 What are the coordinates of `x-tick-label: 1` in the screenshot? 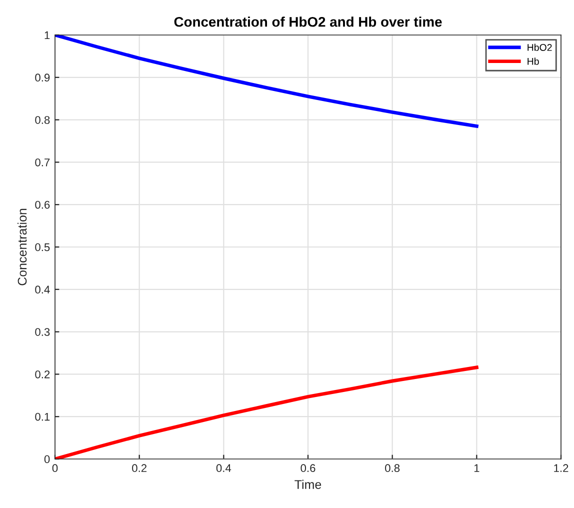 It's located at (477, 468).